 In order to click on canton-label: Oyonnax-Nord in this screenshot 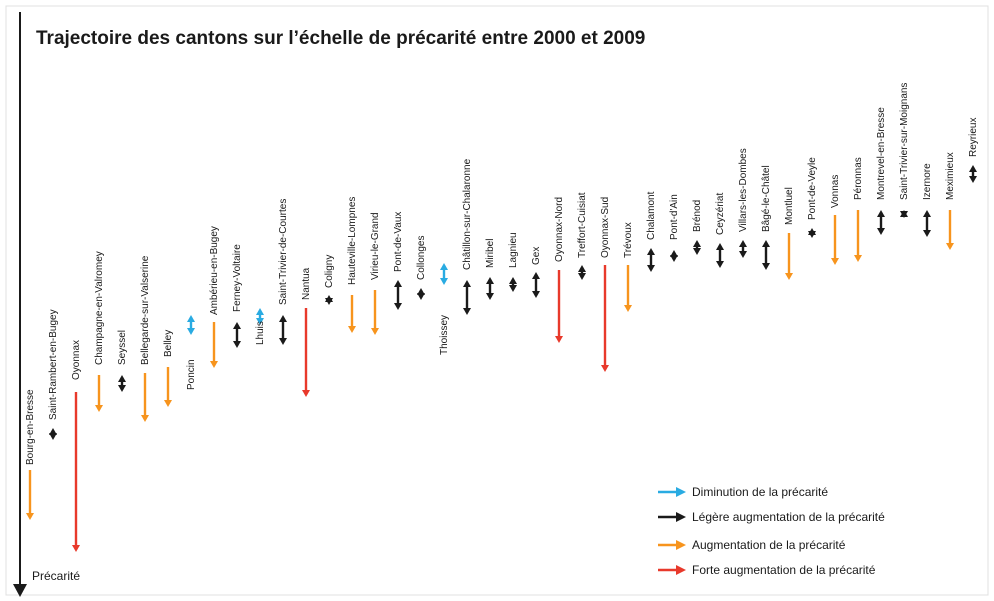, I will do `click(559, 229)`.